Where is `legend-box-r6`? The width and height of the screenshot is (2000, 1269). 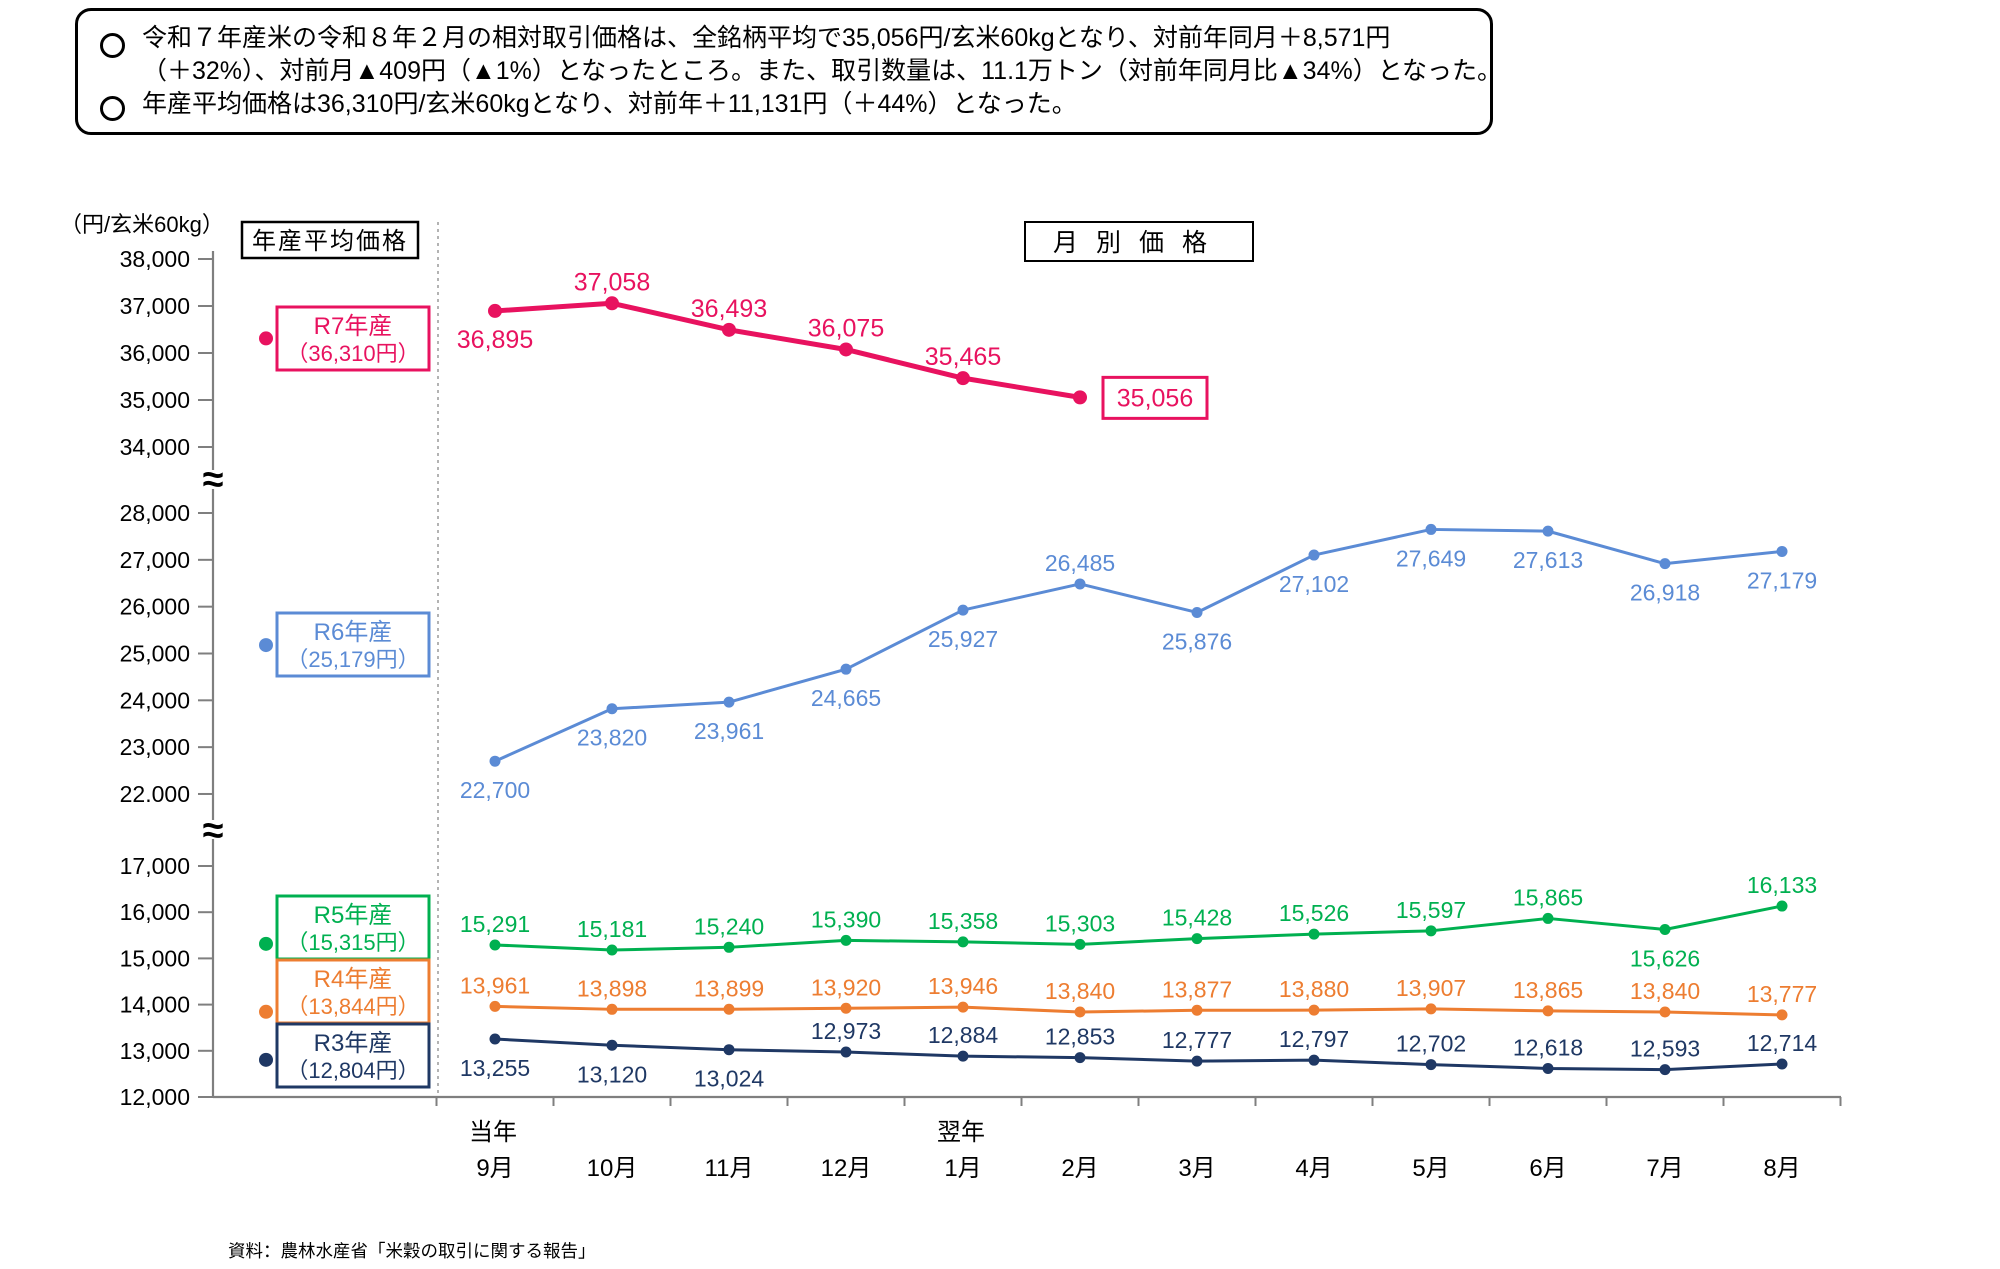
legend-box-r6 is located at coordinates (353, 644).